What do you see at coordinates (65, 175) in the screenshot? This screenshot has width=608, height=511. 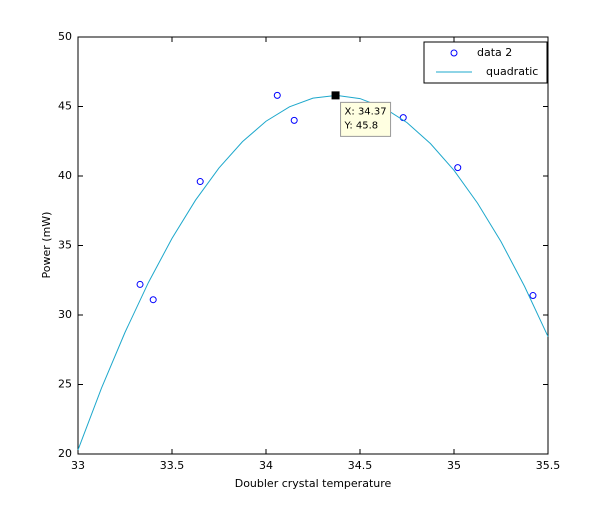 I see `y-tick-label: 40` at bounding box center [65, 175].